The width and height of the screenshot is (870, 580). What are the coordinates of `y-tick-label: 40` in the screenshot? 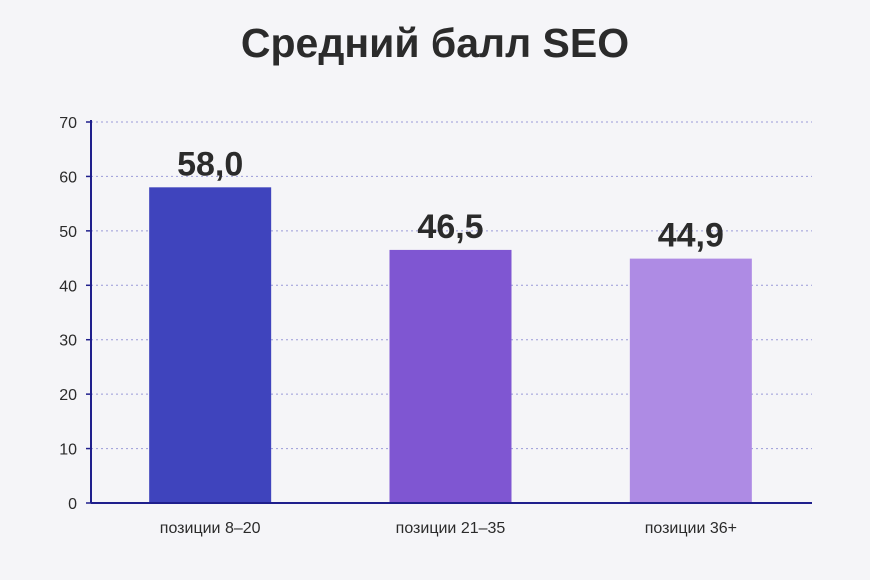 It's located at (68, 286).